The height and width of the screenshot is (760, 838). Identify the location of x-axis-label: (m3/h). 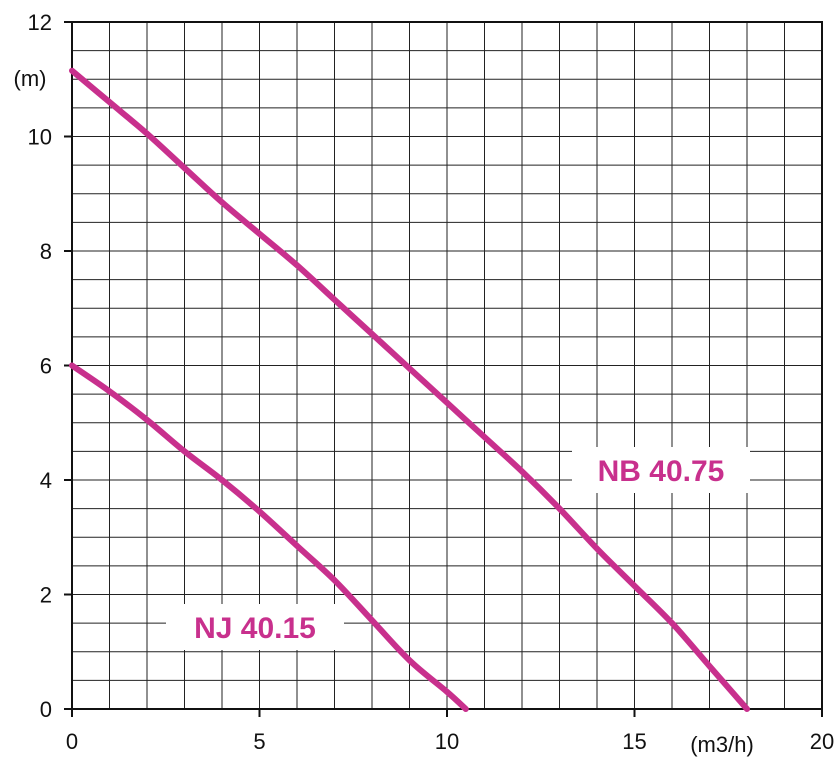
(722, 744).